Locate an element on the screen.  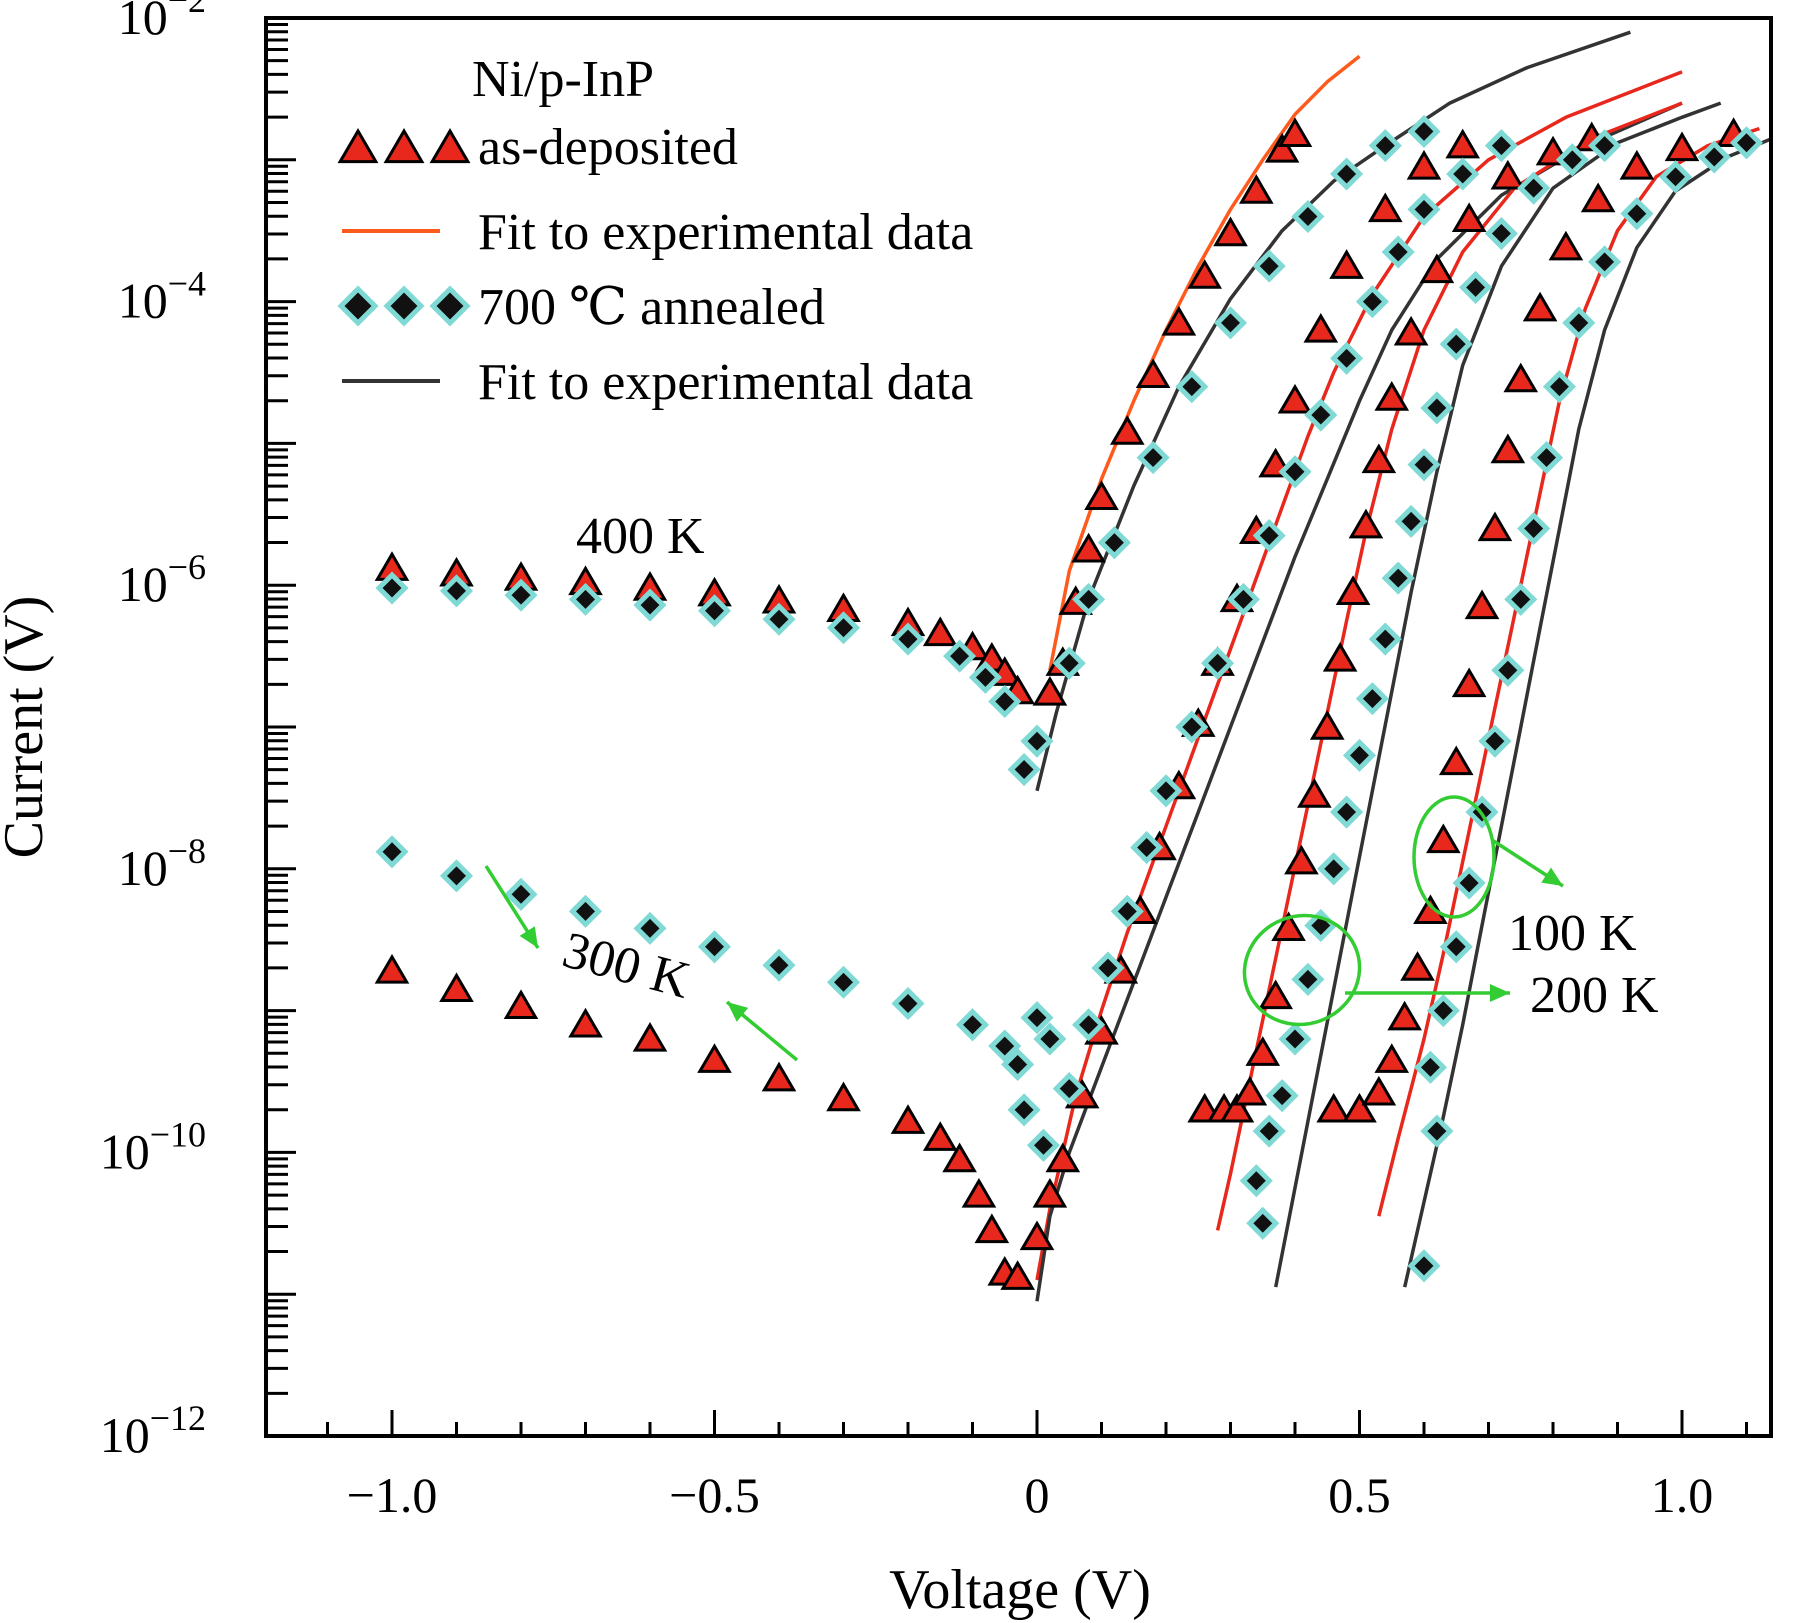
x-tick-label: −0.5 is located at coordinates (714, 1495).